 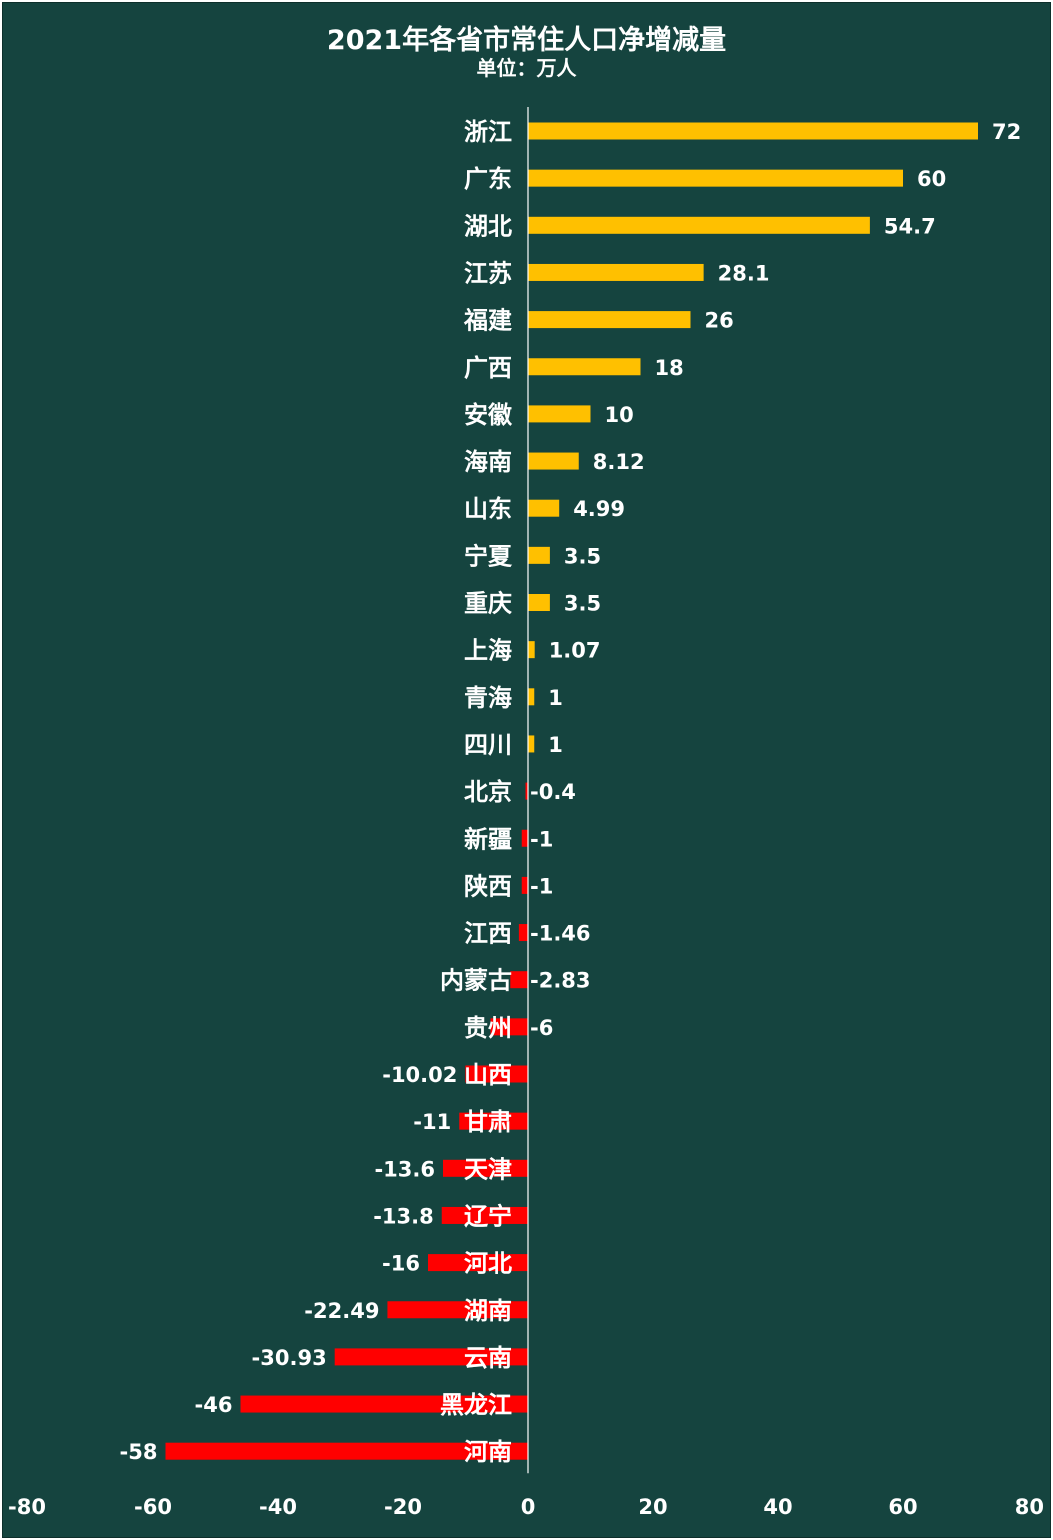 What do you see at coordinates (488, 226) in the screenshot?
I see `category-label: 湖北` at bounding box center [488, 226].